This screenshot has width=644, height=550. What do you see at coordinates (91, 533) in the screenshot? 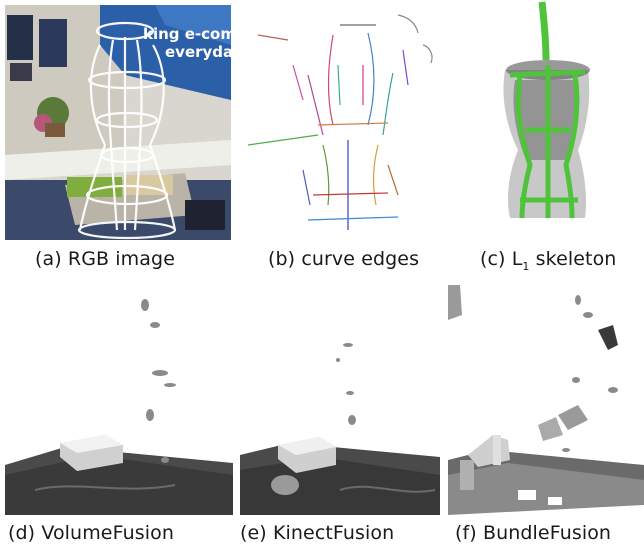
I see `caption-volumefusion: (d) VolumeFusion` at bounding box center [91, 533].